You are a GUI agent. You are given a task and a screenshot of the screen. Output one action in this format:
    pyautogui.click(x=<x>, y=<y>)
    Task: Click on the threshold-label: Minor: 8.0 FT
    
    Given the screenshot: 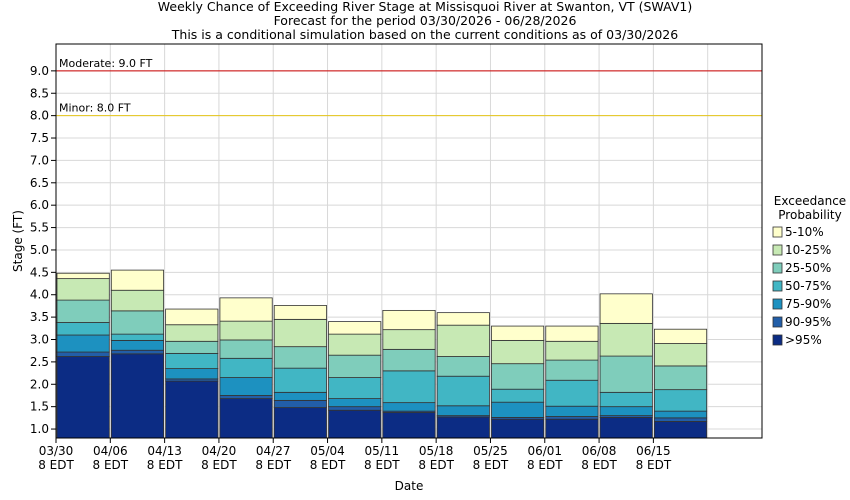 What is the action you would take?
    pyautogui.click(x=95, y=108)
    